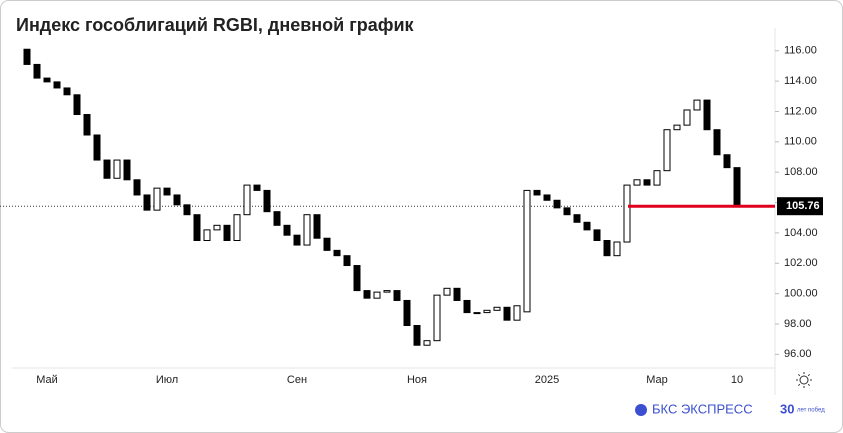  Describe the element at coordinates (657, 380) in the screenshot. I see `x-tick-label: Мар` at that location.